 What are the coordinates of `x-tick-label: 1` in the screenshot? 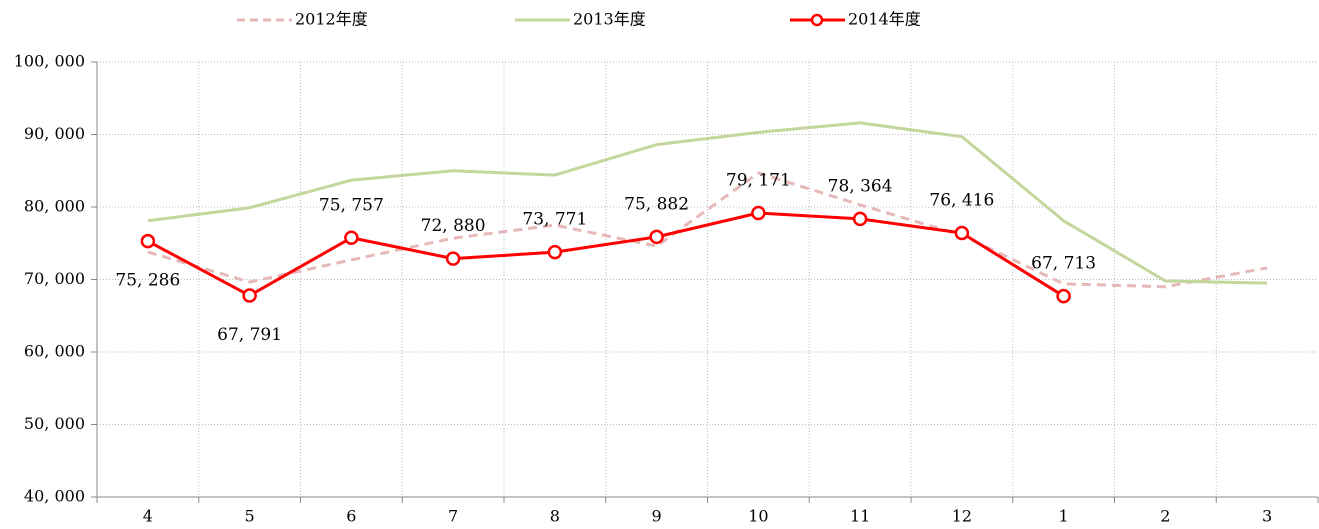 It's located at (1064, 516).